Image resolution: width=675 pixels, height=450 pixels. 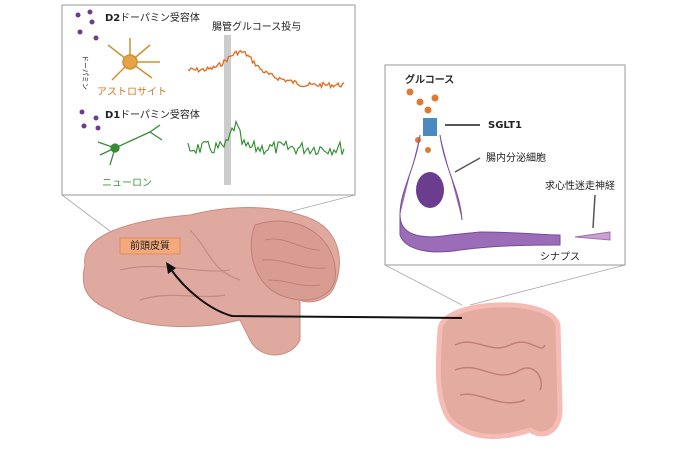 What do you see at coordinates (592, 236) in the screenshot?
I see `vagal-nerve` at bounding box center [592, 236].